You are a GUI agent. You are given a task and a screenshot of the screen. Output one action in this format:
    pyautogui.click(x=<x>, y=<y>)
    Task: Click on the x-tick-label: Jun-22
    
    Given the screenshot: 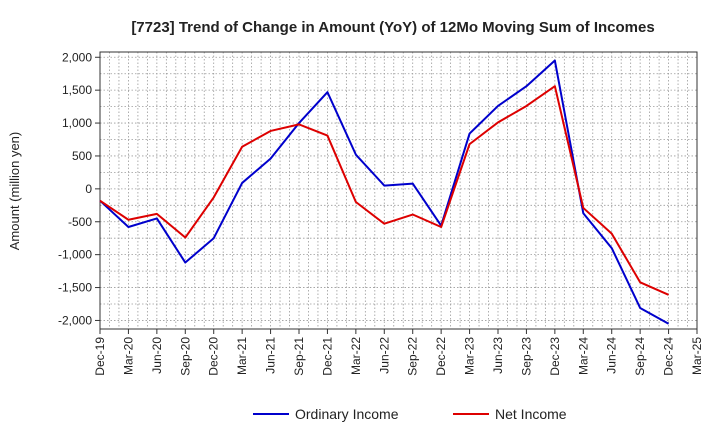 What is the action you would take?
    pyautogui.click(x=384, y=355)
    